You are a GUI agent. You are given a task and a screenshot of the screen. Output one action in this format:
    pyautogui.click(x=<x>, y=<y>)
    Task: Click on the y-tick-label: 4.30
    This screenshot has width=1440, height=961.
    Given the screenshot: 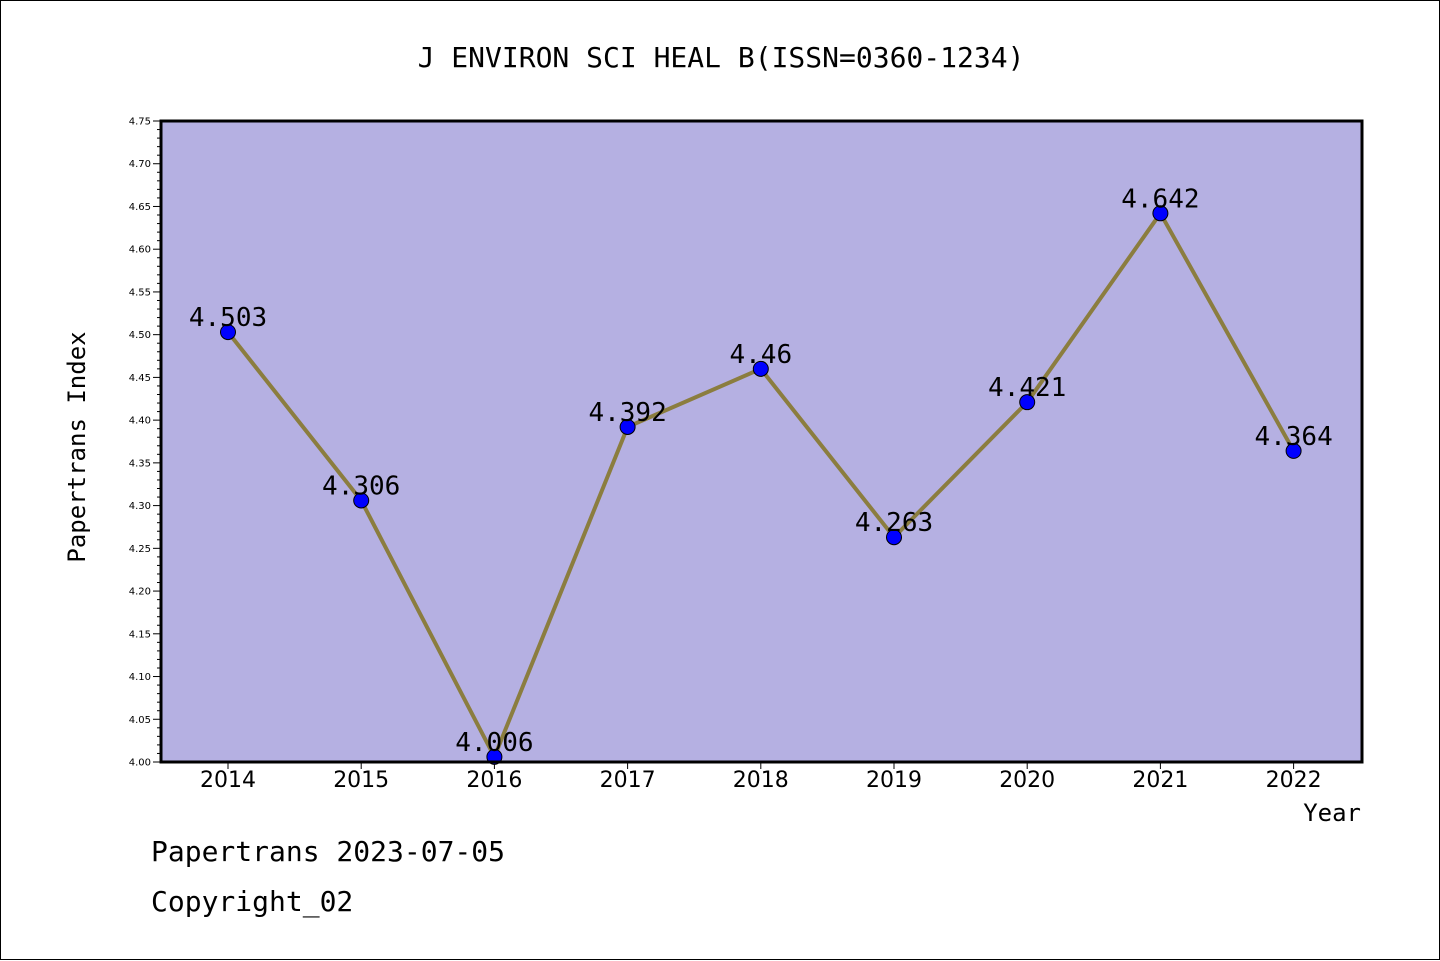 What is the action you would take?
    pyautogui.click(x=140, y=506)
    